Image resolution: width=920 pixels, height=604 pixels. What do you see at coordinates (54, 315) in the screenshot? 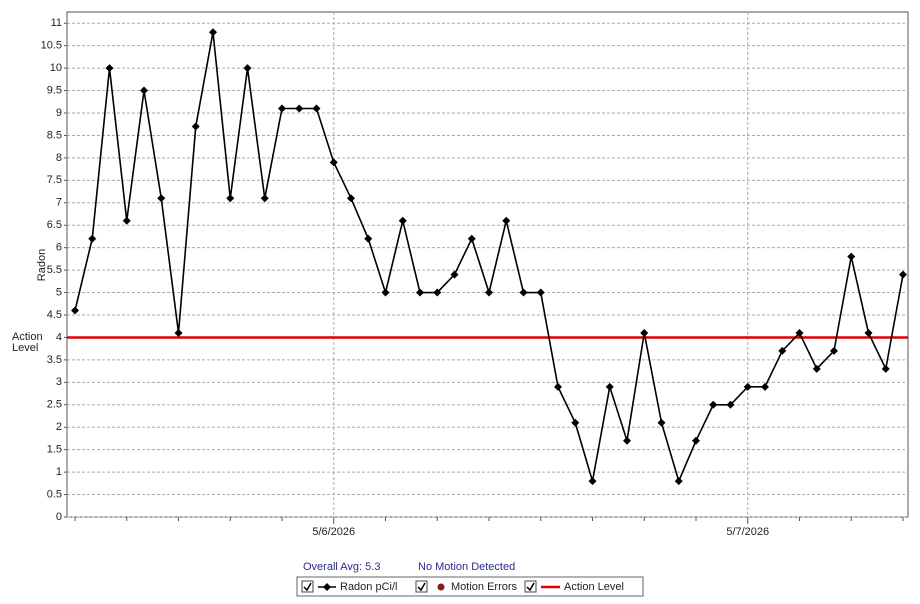
I see `y-tick-label: 4.5` at bounding box center [54, 315].